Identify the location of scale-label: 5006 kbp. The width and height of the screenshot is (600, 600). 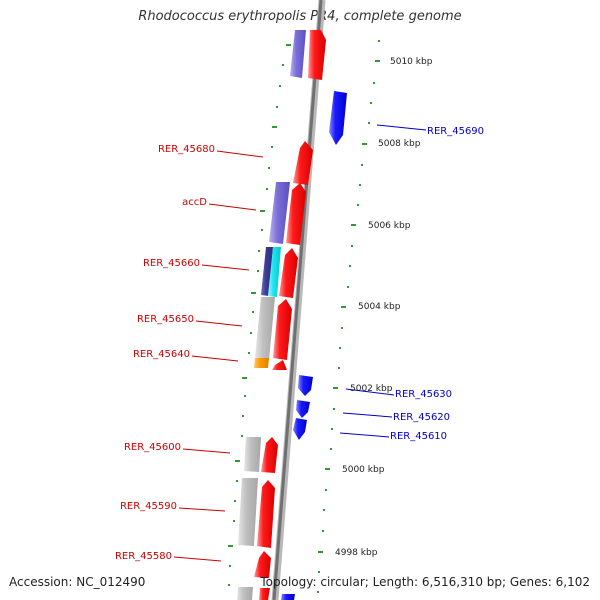
(389, 226).